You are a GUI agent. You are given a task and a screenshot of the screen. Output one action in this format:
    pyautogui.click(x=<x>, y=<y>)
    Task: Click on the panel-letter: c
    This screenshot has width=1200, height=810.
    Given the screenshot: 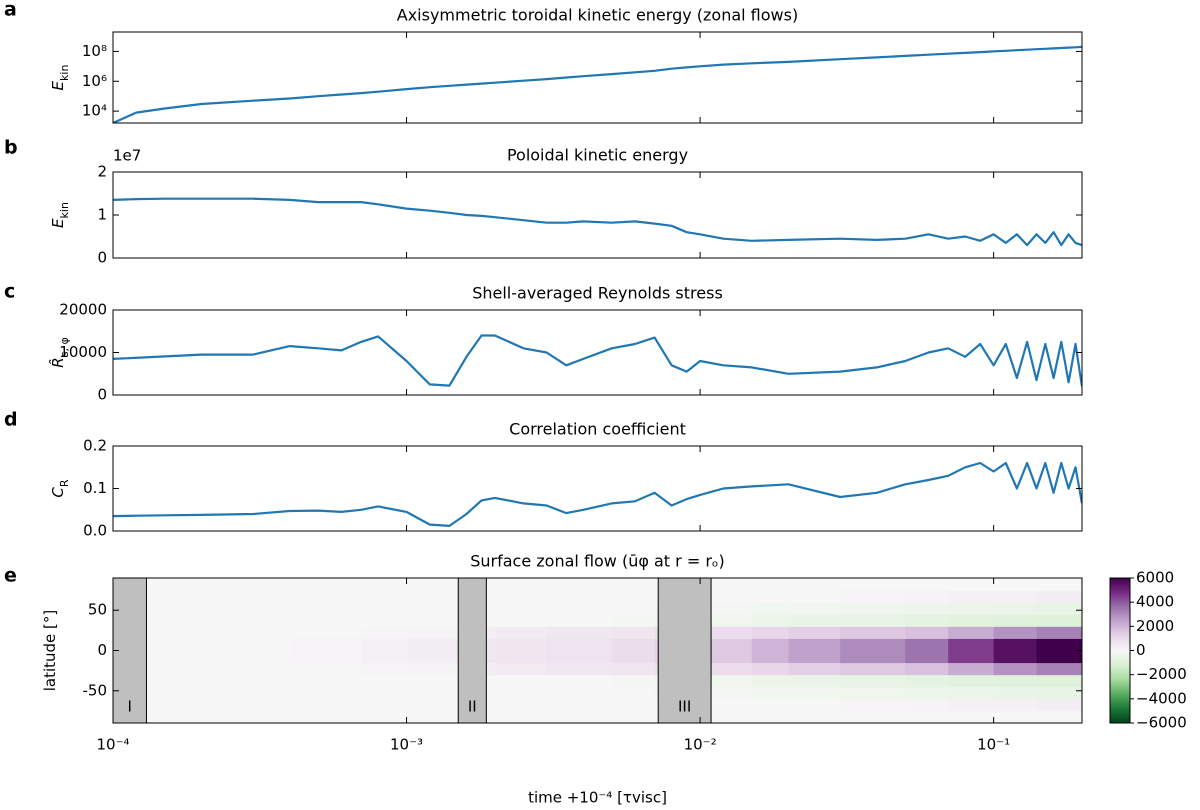 What is the action you would take?
    pyautogui.click(x=9, y=292)
    